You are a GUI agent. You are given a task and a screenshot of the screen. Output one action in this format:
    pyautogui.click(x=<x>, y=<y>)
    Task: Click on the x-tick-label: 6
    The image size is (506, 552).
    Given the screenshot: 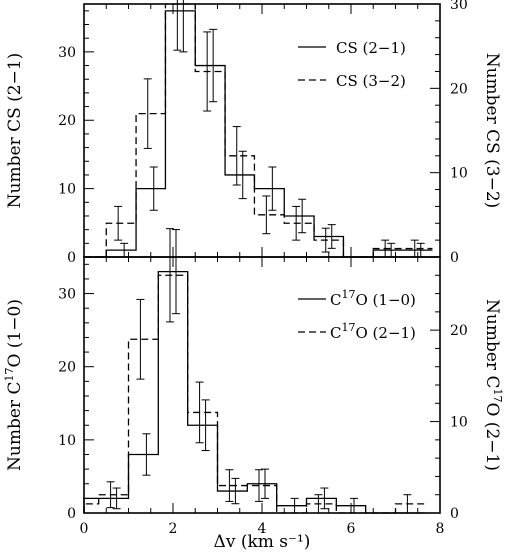 What is the action you would take?
    pyautogui.click(x=351, y=529)
    